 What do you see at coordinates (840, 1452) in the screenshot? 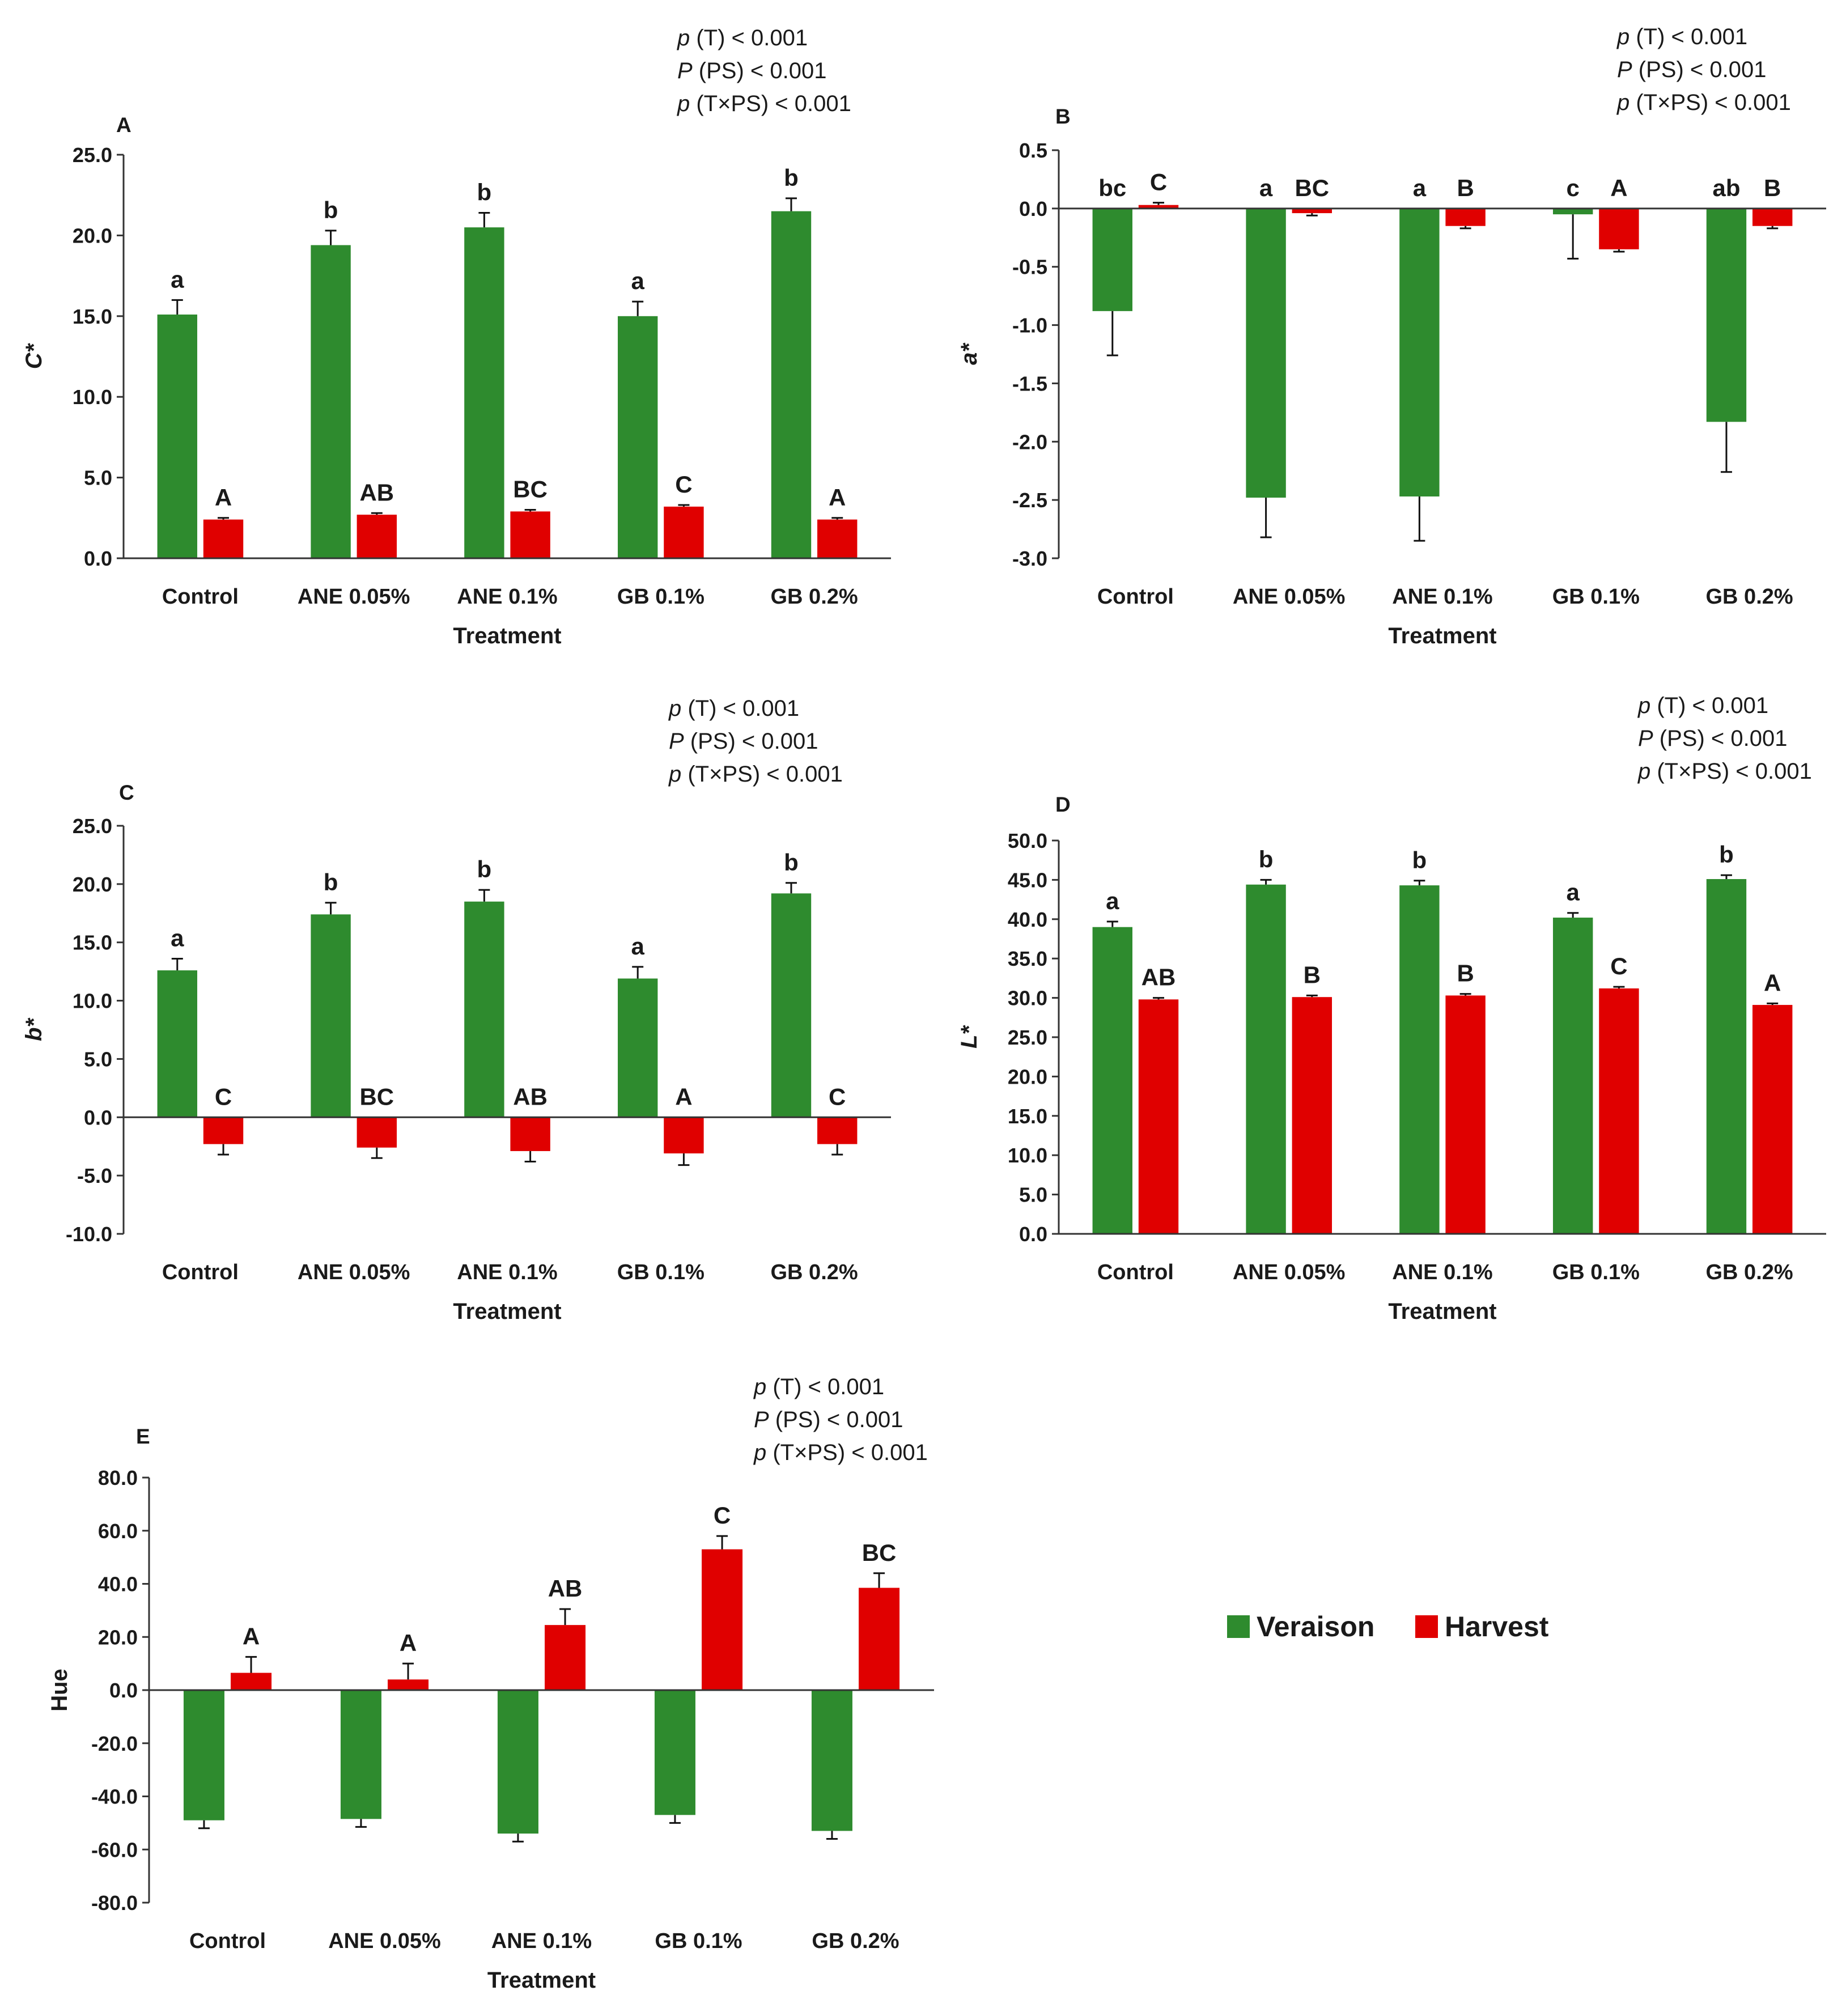
I see `stat-line: p (T×PS) < 0.001` at bounding box center [840, 1452].